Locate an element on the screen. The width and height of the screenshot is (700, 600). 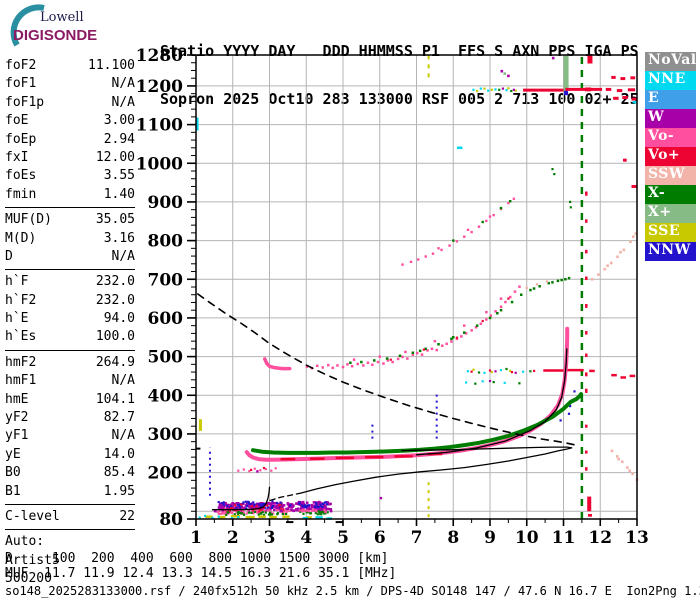
param-label: yF1 is located at coordinates (17, 436).